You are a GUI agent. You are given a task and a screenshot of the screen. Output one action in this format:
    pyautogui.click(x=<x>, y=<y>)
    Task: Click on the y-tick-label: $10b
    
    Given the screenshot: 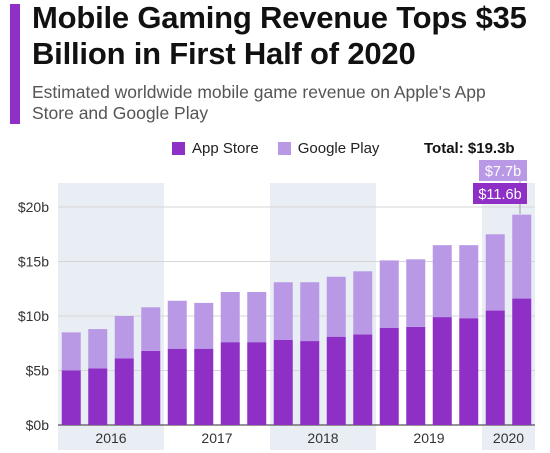 What is the action you would take?
    pyautogui.click(x=33, y=316)
    